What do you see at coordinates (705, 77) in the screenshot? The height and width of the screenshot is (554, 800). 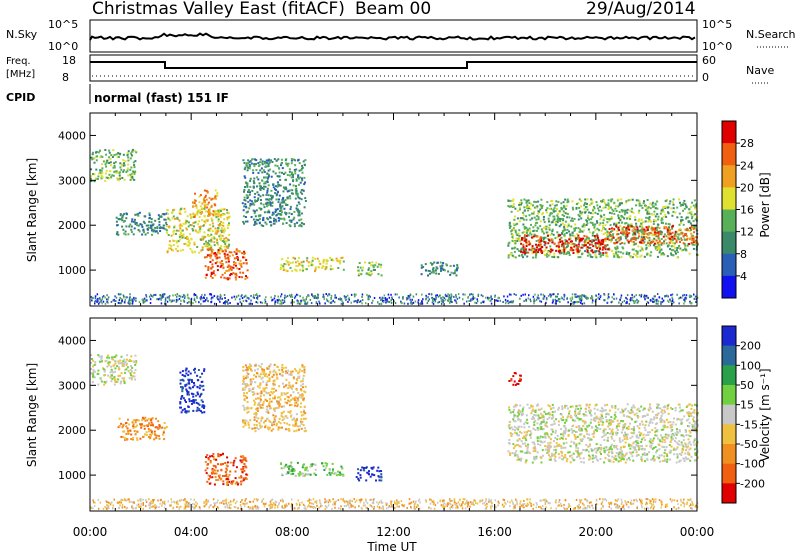 I see `nave-tick-bottom: 0` at bounding box center [705, 77].